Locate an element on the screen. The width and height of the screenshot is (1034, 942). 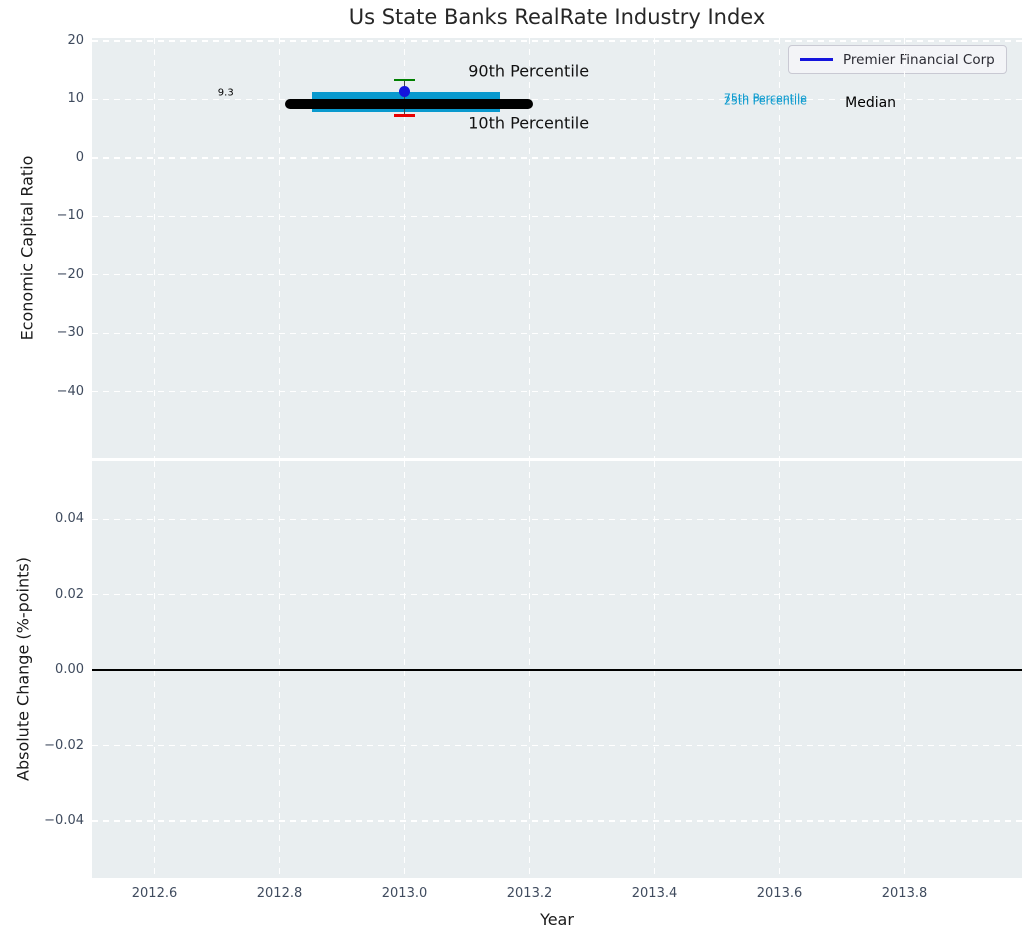
x-tick-label-2013-0: 2013.0 is located at coordinates (404, 893).